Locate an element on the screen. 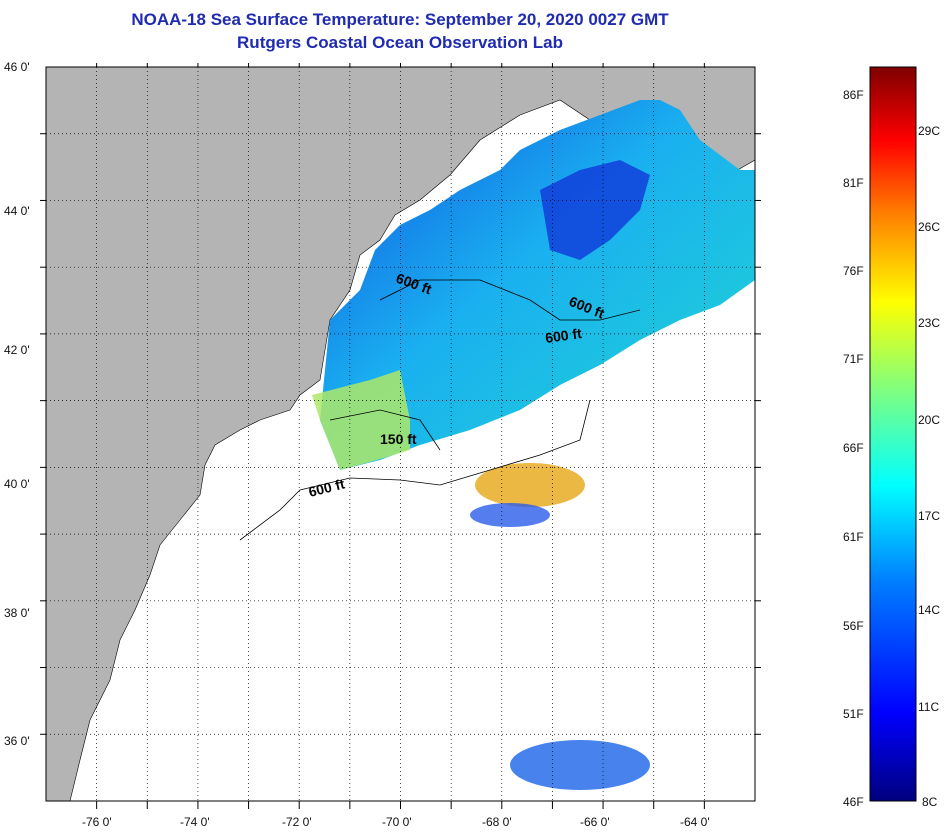  colorbar-f-label: 46F is located at coordinates (853, 802).